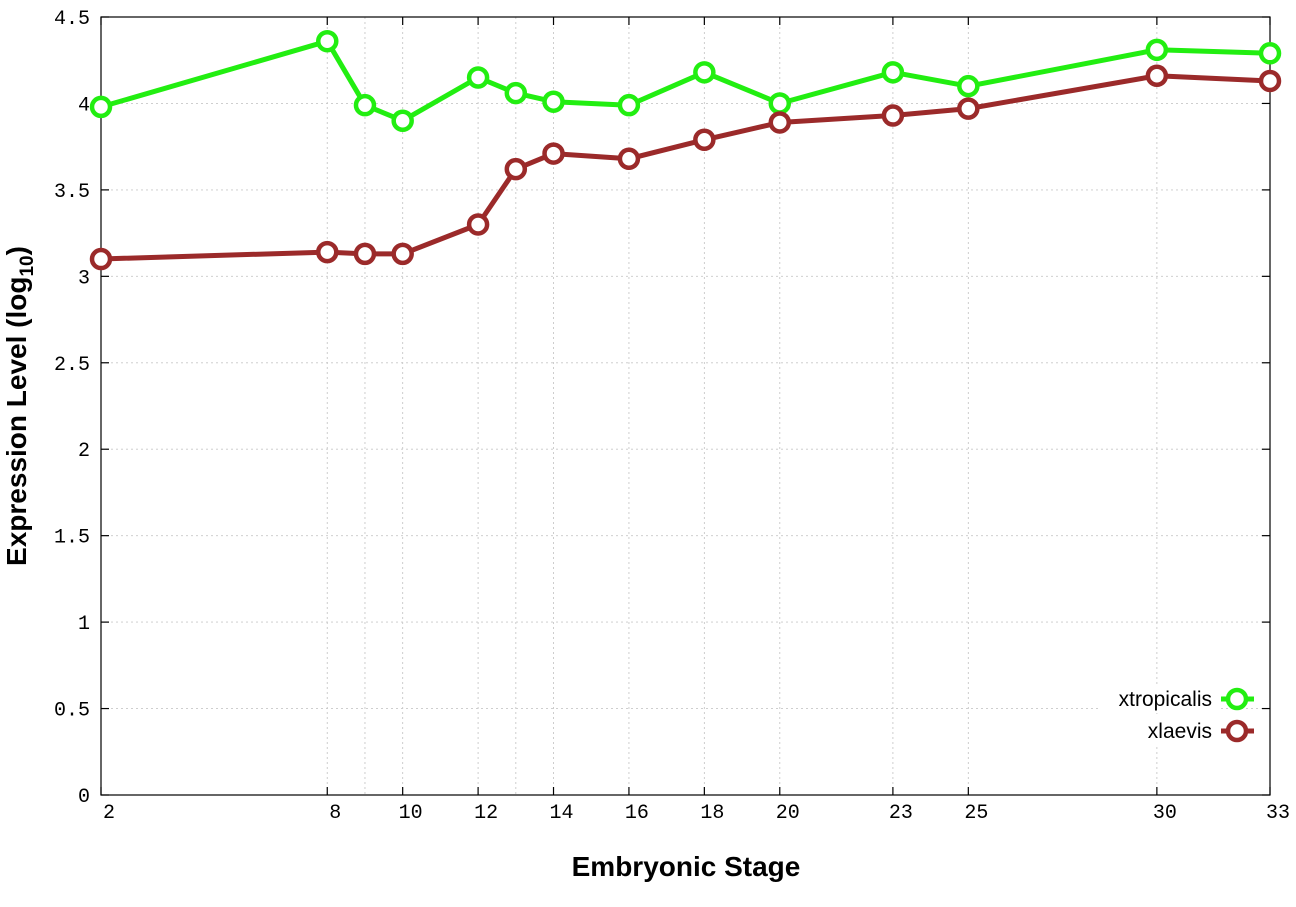 The height and width of the screenshot is (907, 1296). Describe the element at coordinates (72, 19) in the screenshot. I see `y-tick-label: 4.5` at that location.